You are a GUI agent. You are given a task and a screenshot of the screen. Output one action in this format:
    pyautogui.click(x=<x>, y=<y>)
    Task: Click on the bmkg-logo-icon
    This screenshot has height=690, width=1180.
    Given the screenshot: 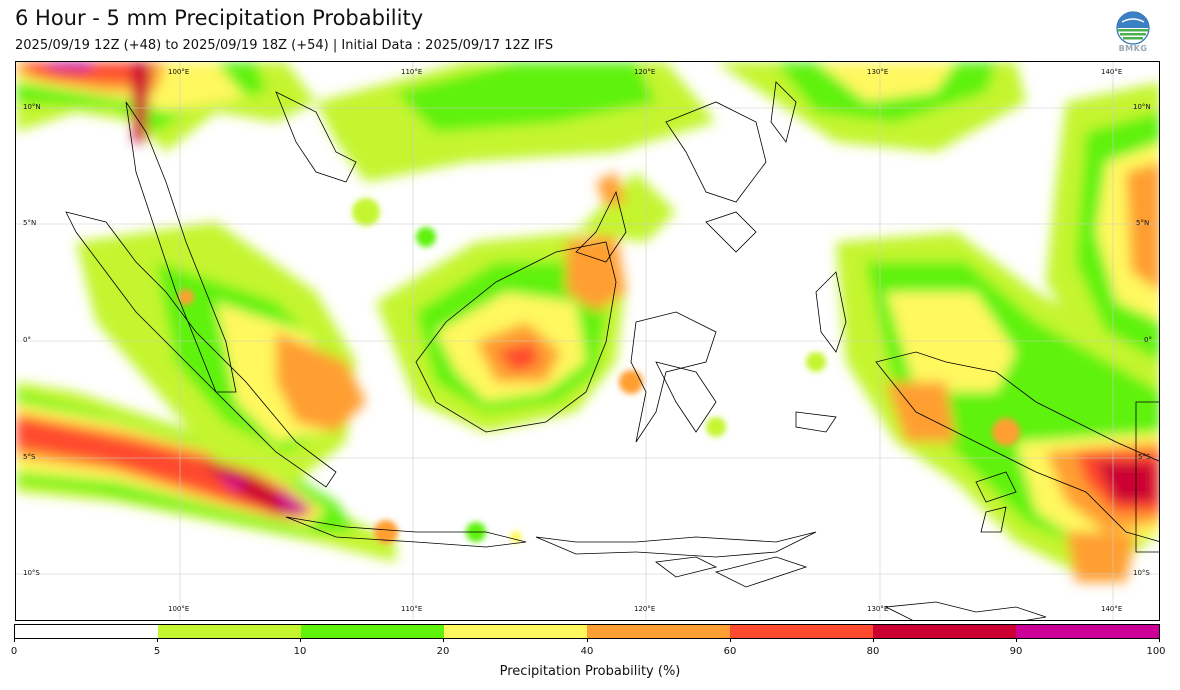 What is the action you would take?
    pyautogui.click(x=1133, y=28)
    